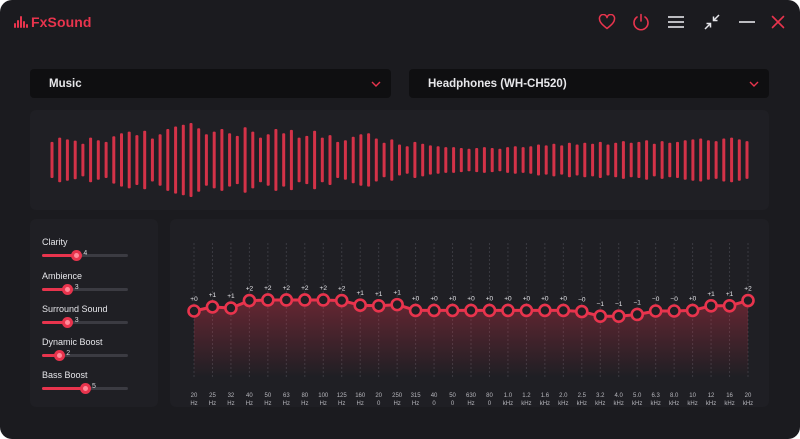 The image size is (800, 439). I want to click on eq-gain-label: −0, so click(674, 299).